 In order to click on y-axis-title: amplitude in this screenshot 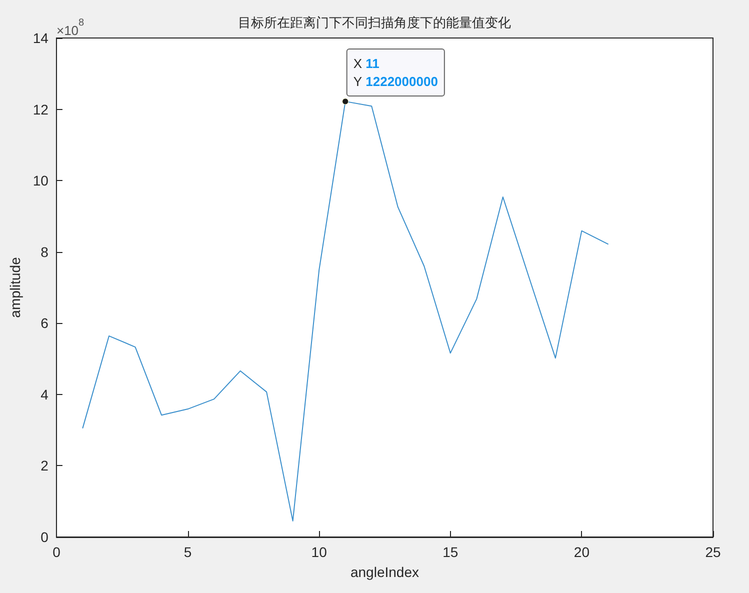, I will do `click(15, 287)`.